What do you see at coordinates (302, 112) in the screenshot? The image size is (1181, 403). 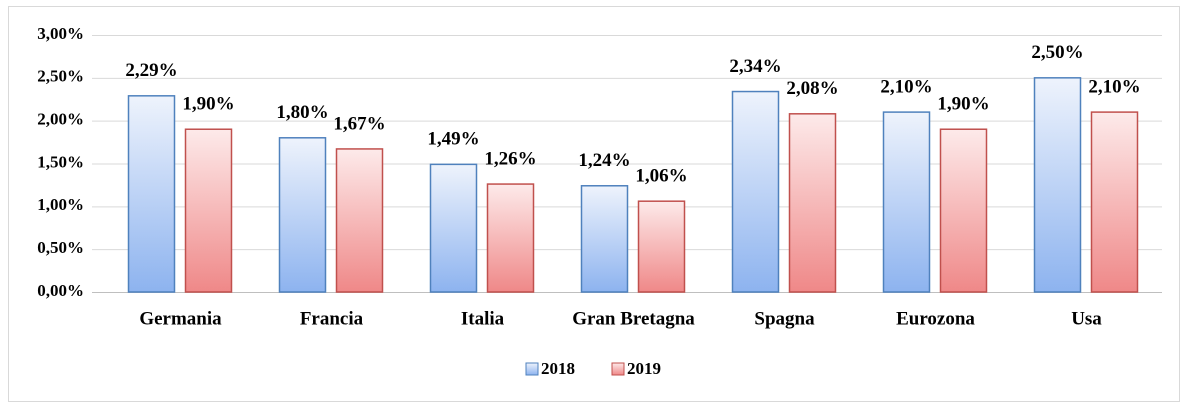 I see `value-label: 1,80%` at bounding box center [302, 112].